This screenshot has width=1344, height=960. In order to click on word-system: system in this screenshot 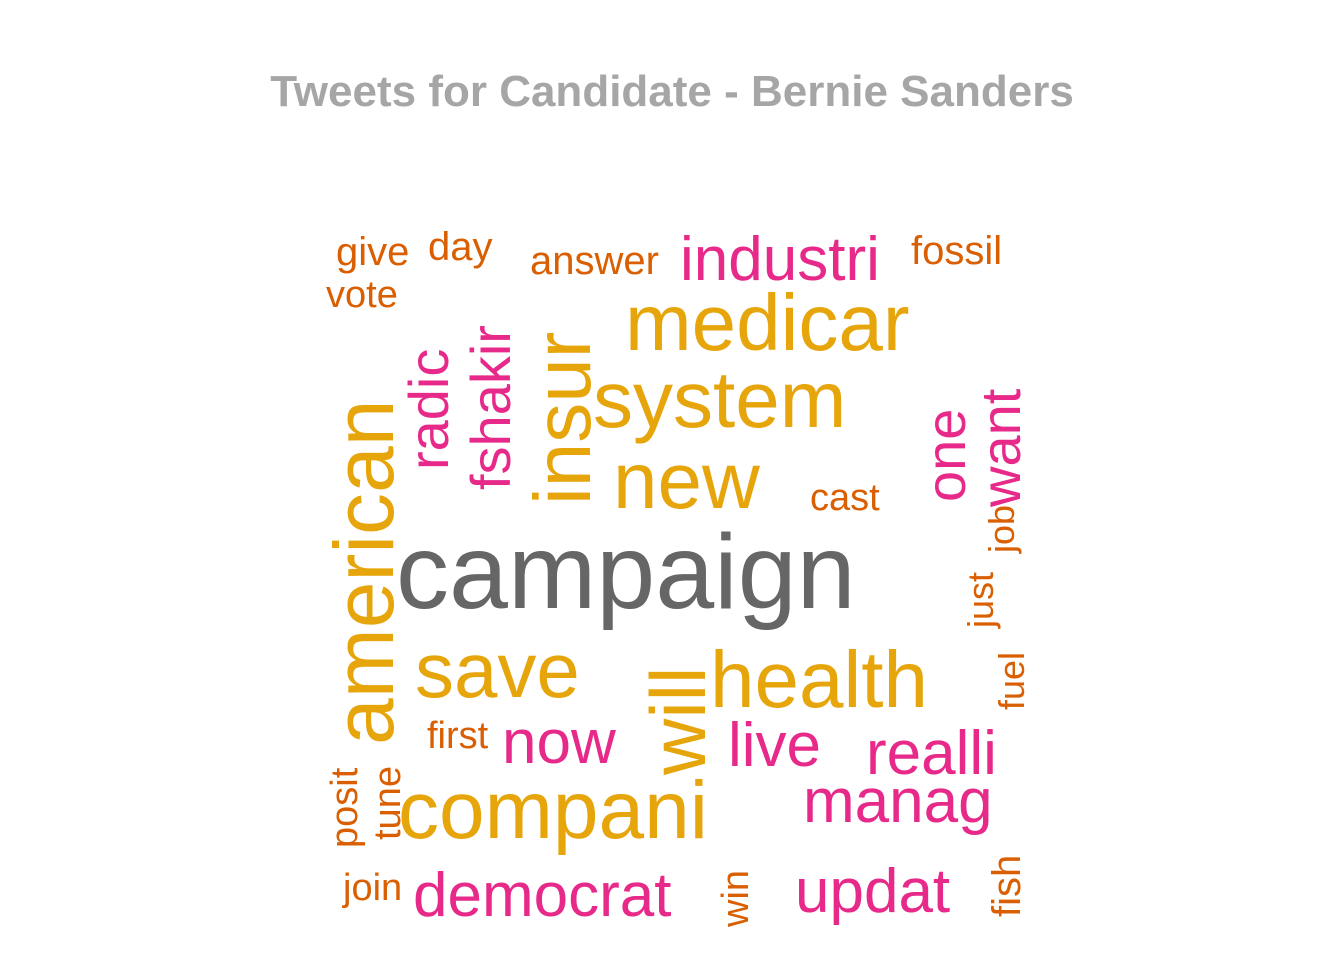, I will do `click(719, 399)`.